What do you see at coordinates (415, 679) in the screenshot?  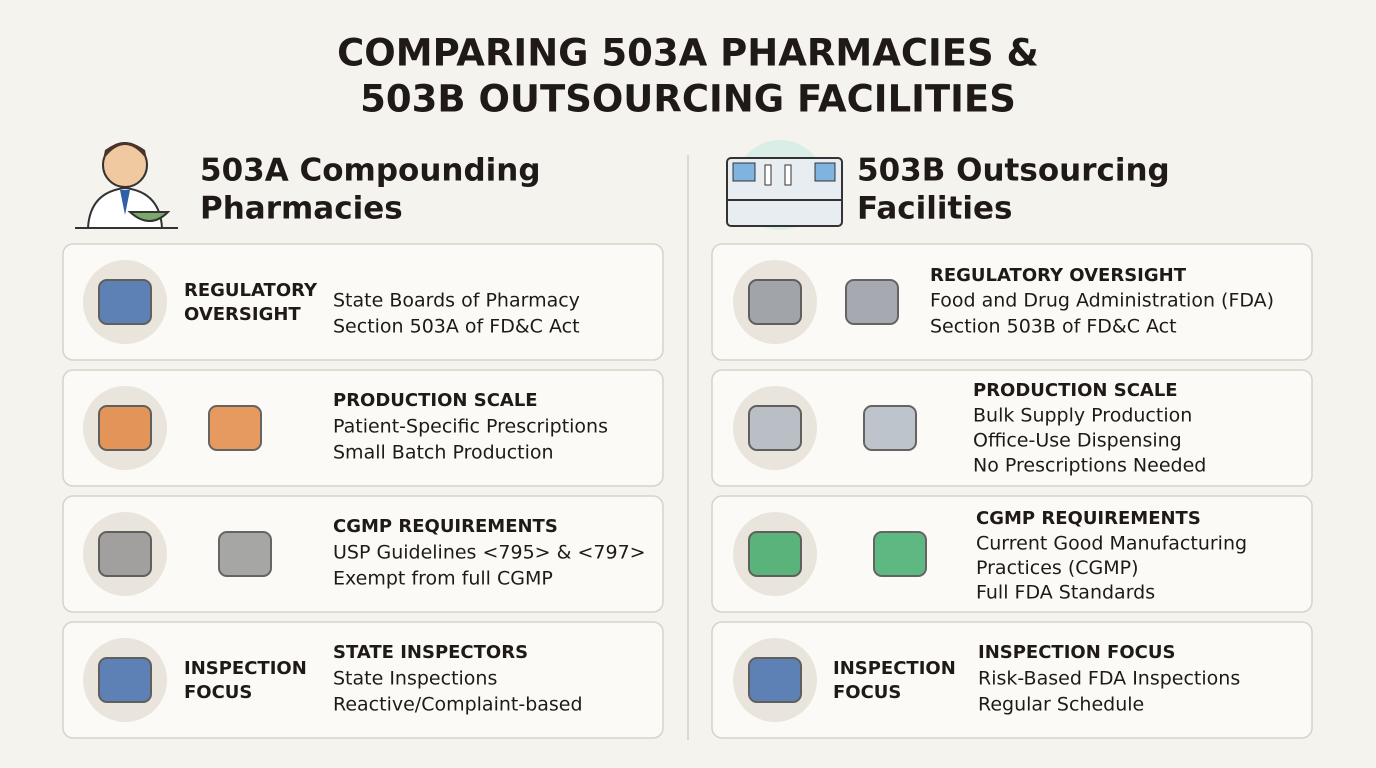 I see `card-text: State Inspections` at bounding box center [415, 679].